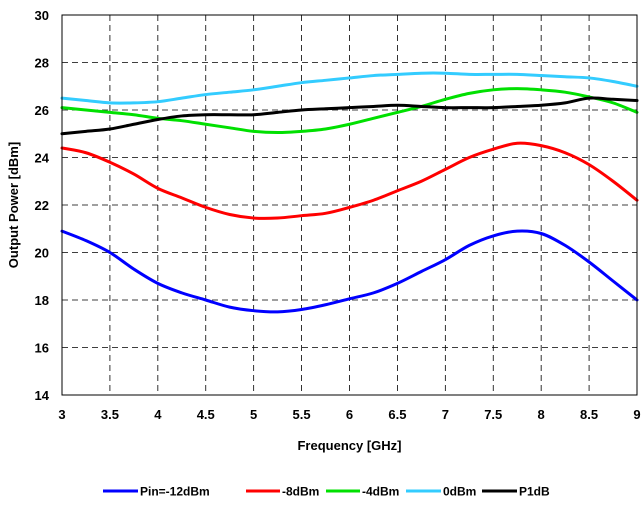  I want to click on y-tick-label: 22, so click(42, 205).